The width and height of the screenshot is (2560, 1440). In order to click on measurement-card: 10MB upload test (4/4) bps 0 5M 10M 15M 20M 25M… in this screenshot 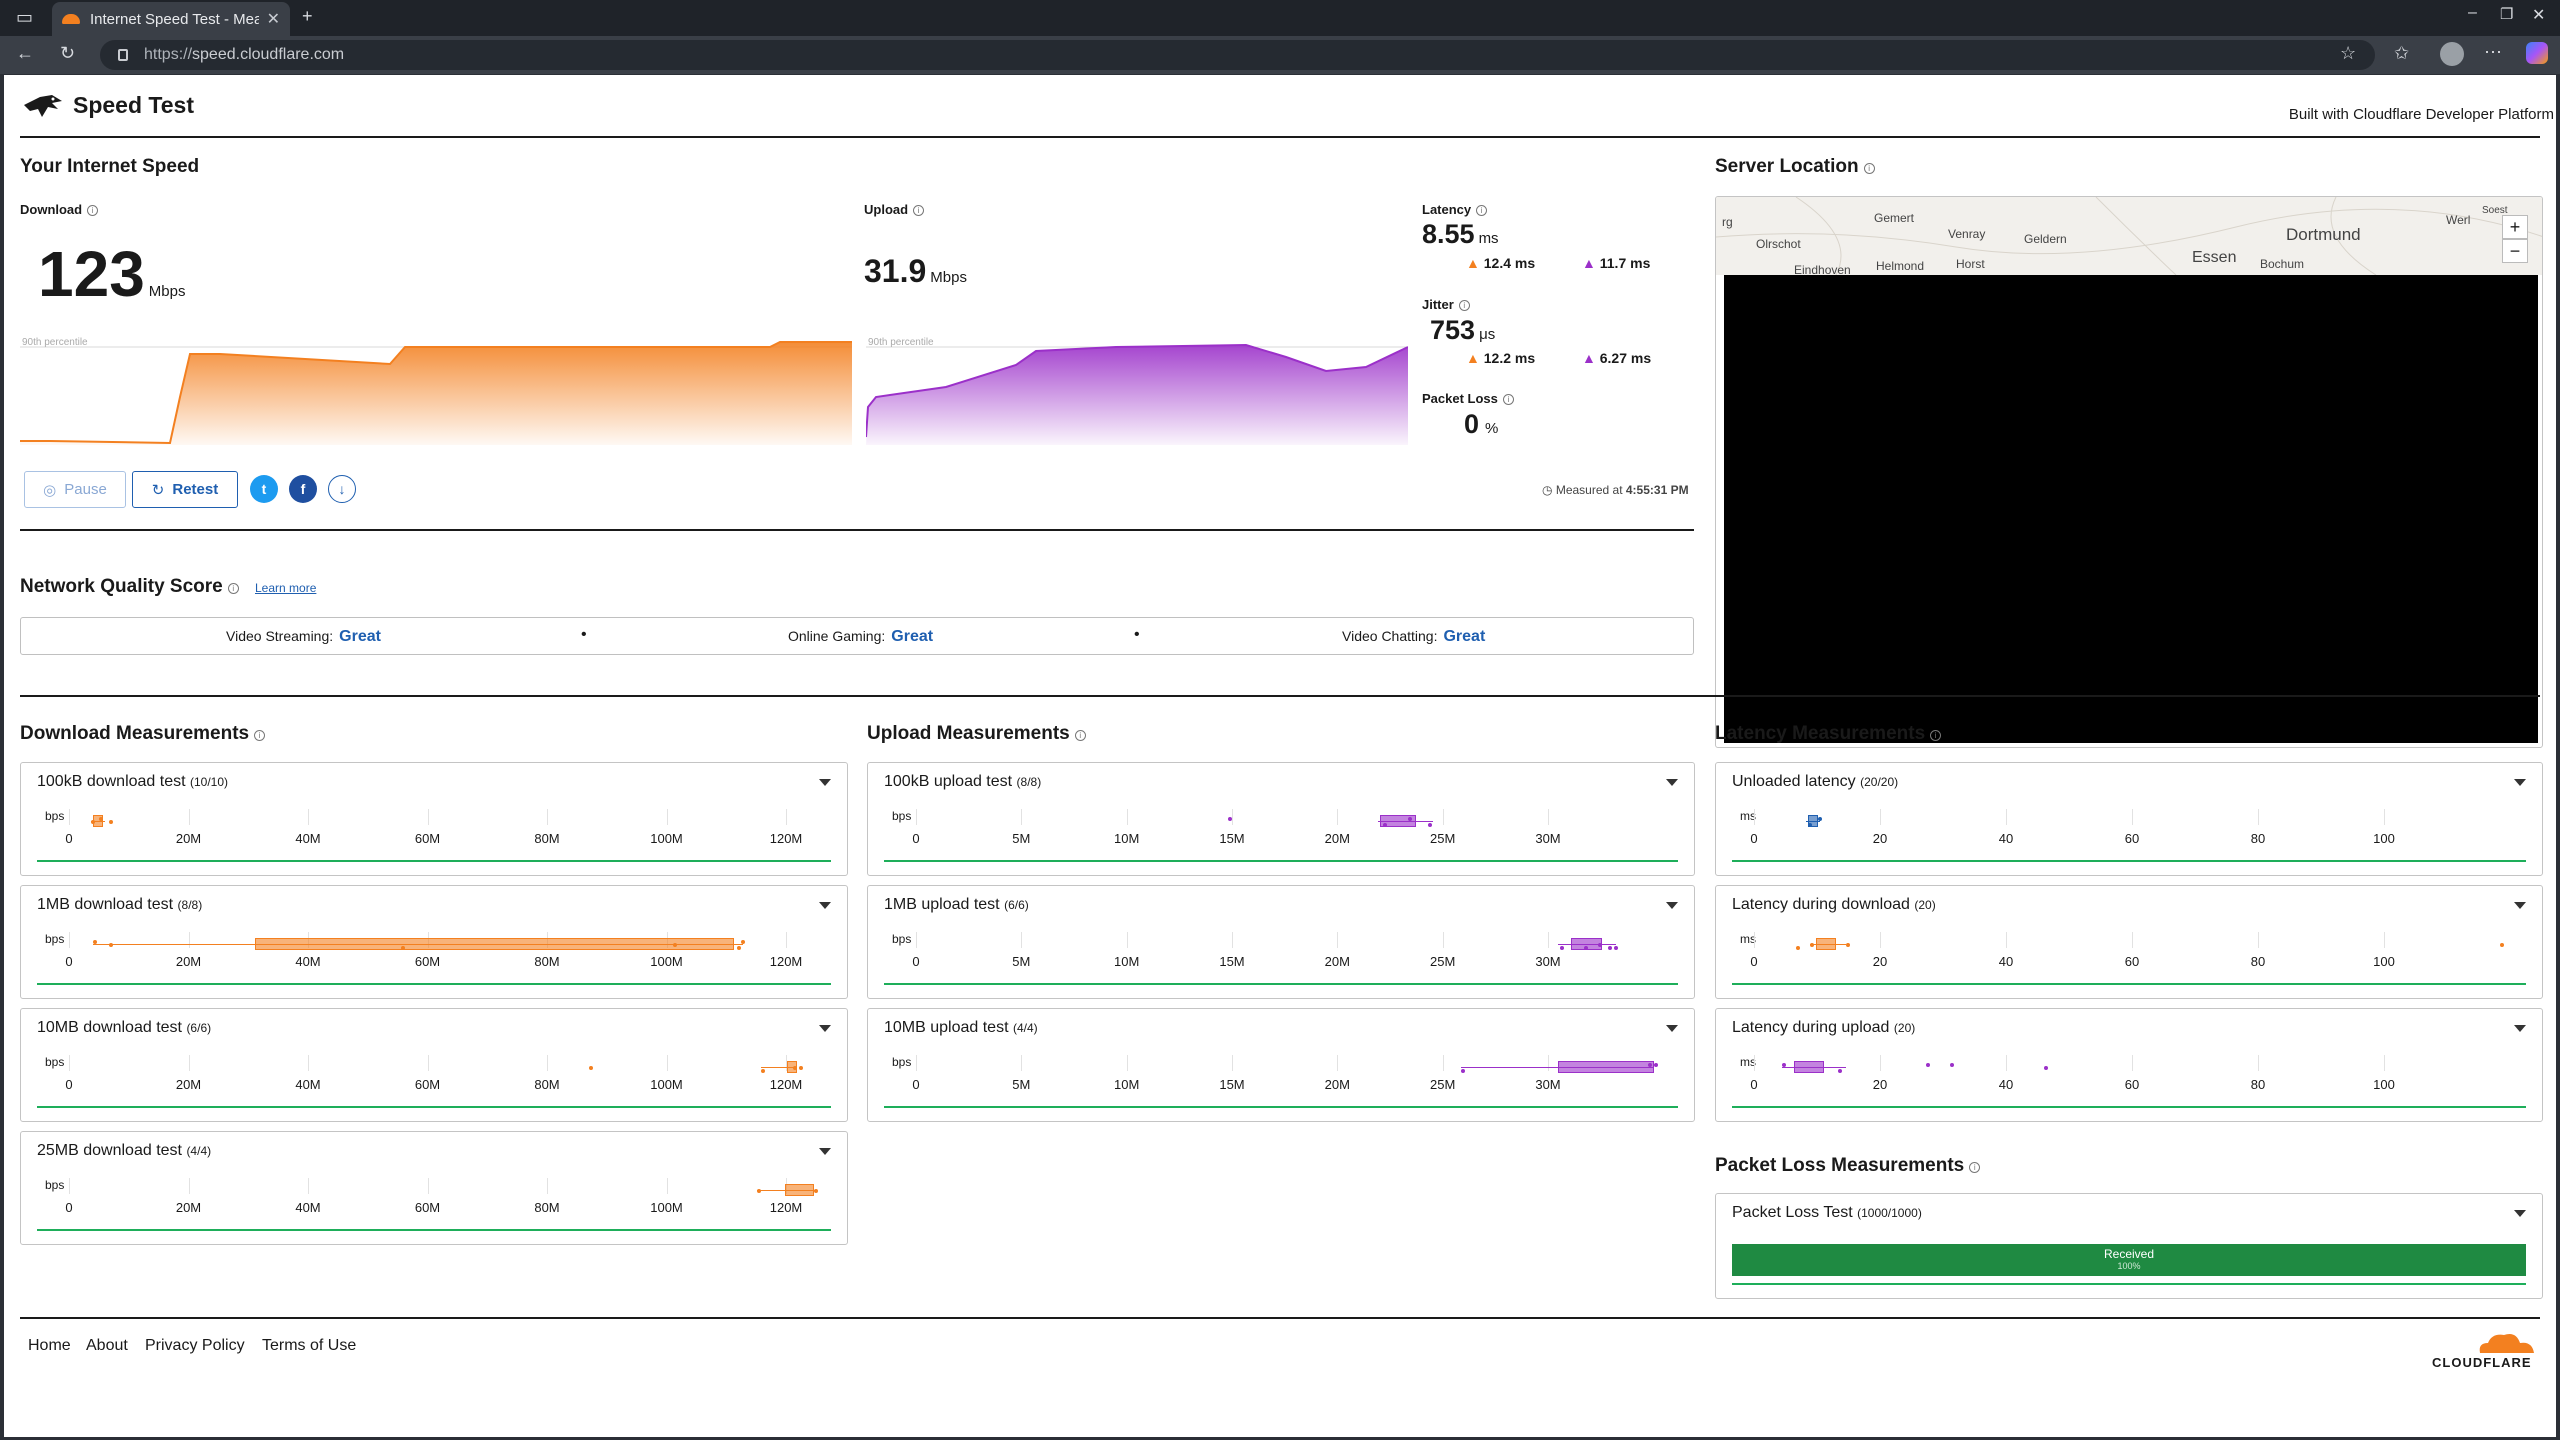, I will do `click(1281, 1065)`.